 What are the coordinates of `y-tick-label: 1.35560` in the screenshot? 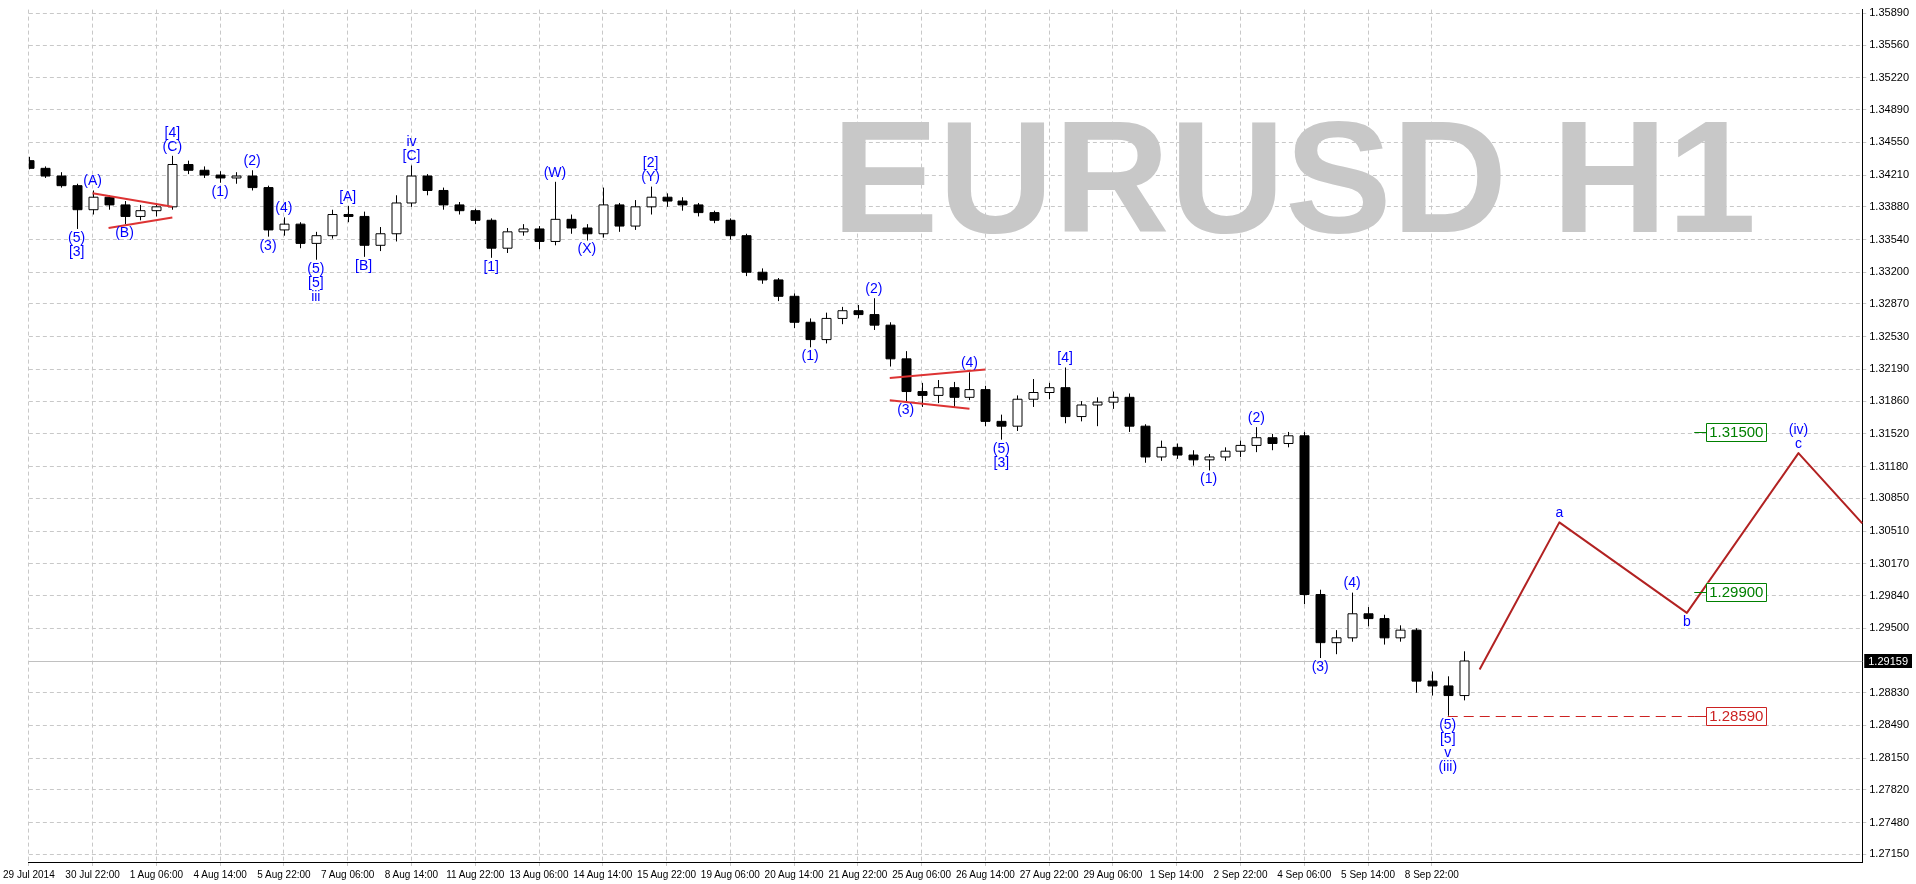 It's located at (1889, 44).